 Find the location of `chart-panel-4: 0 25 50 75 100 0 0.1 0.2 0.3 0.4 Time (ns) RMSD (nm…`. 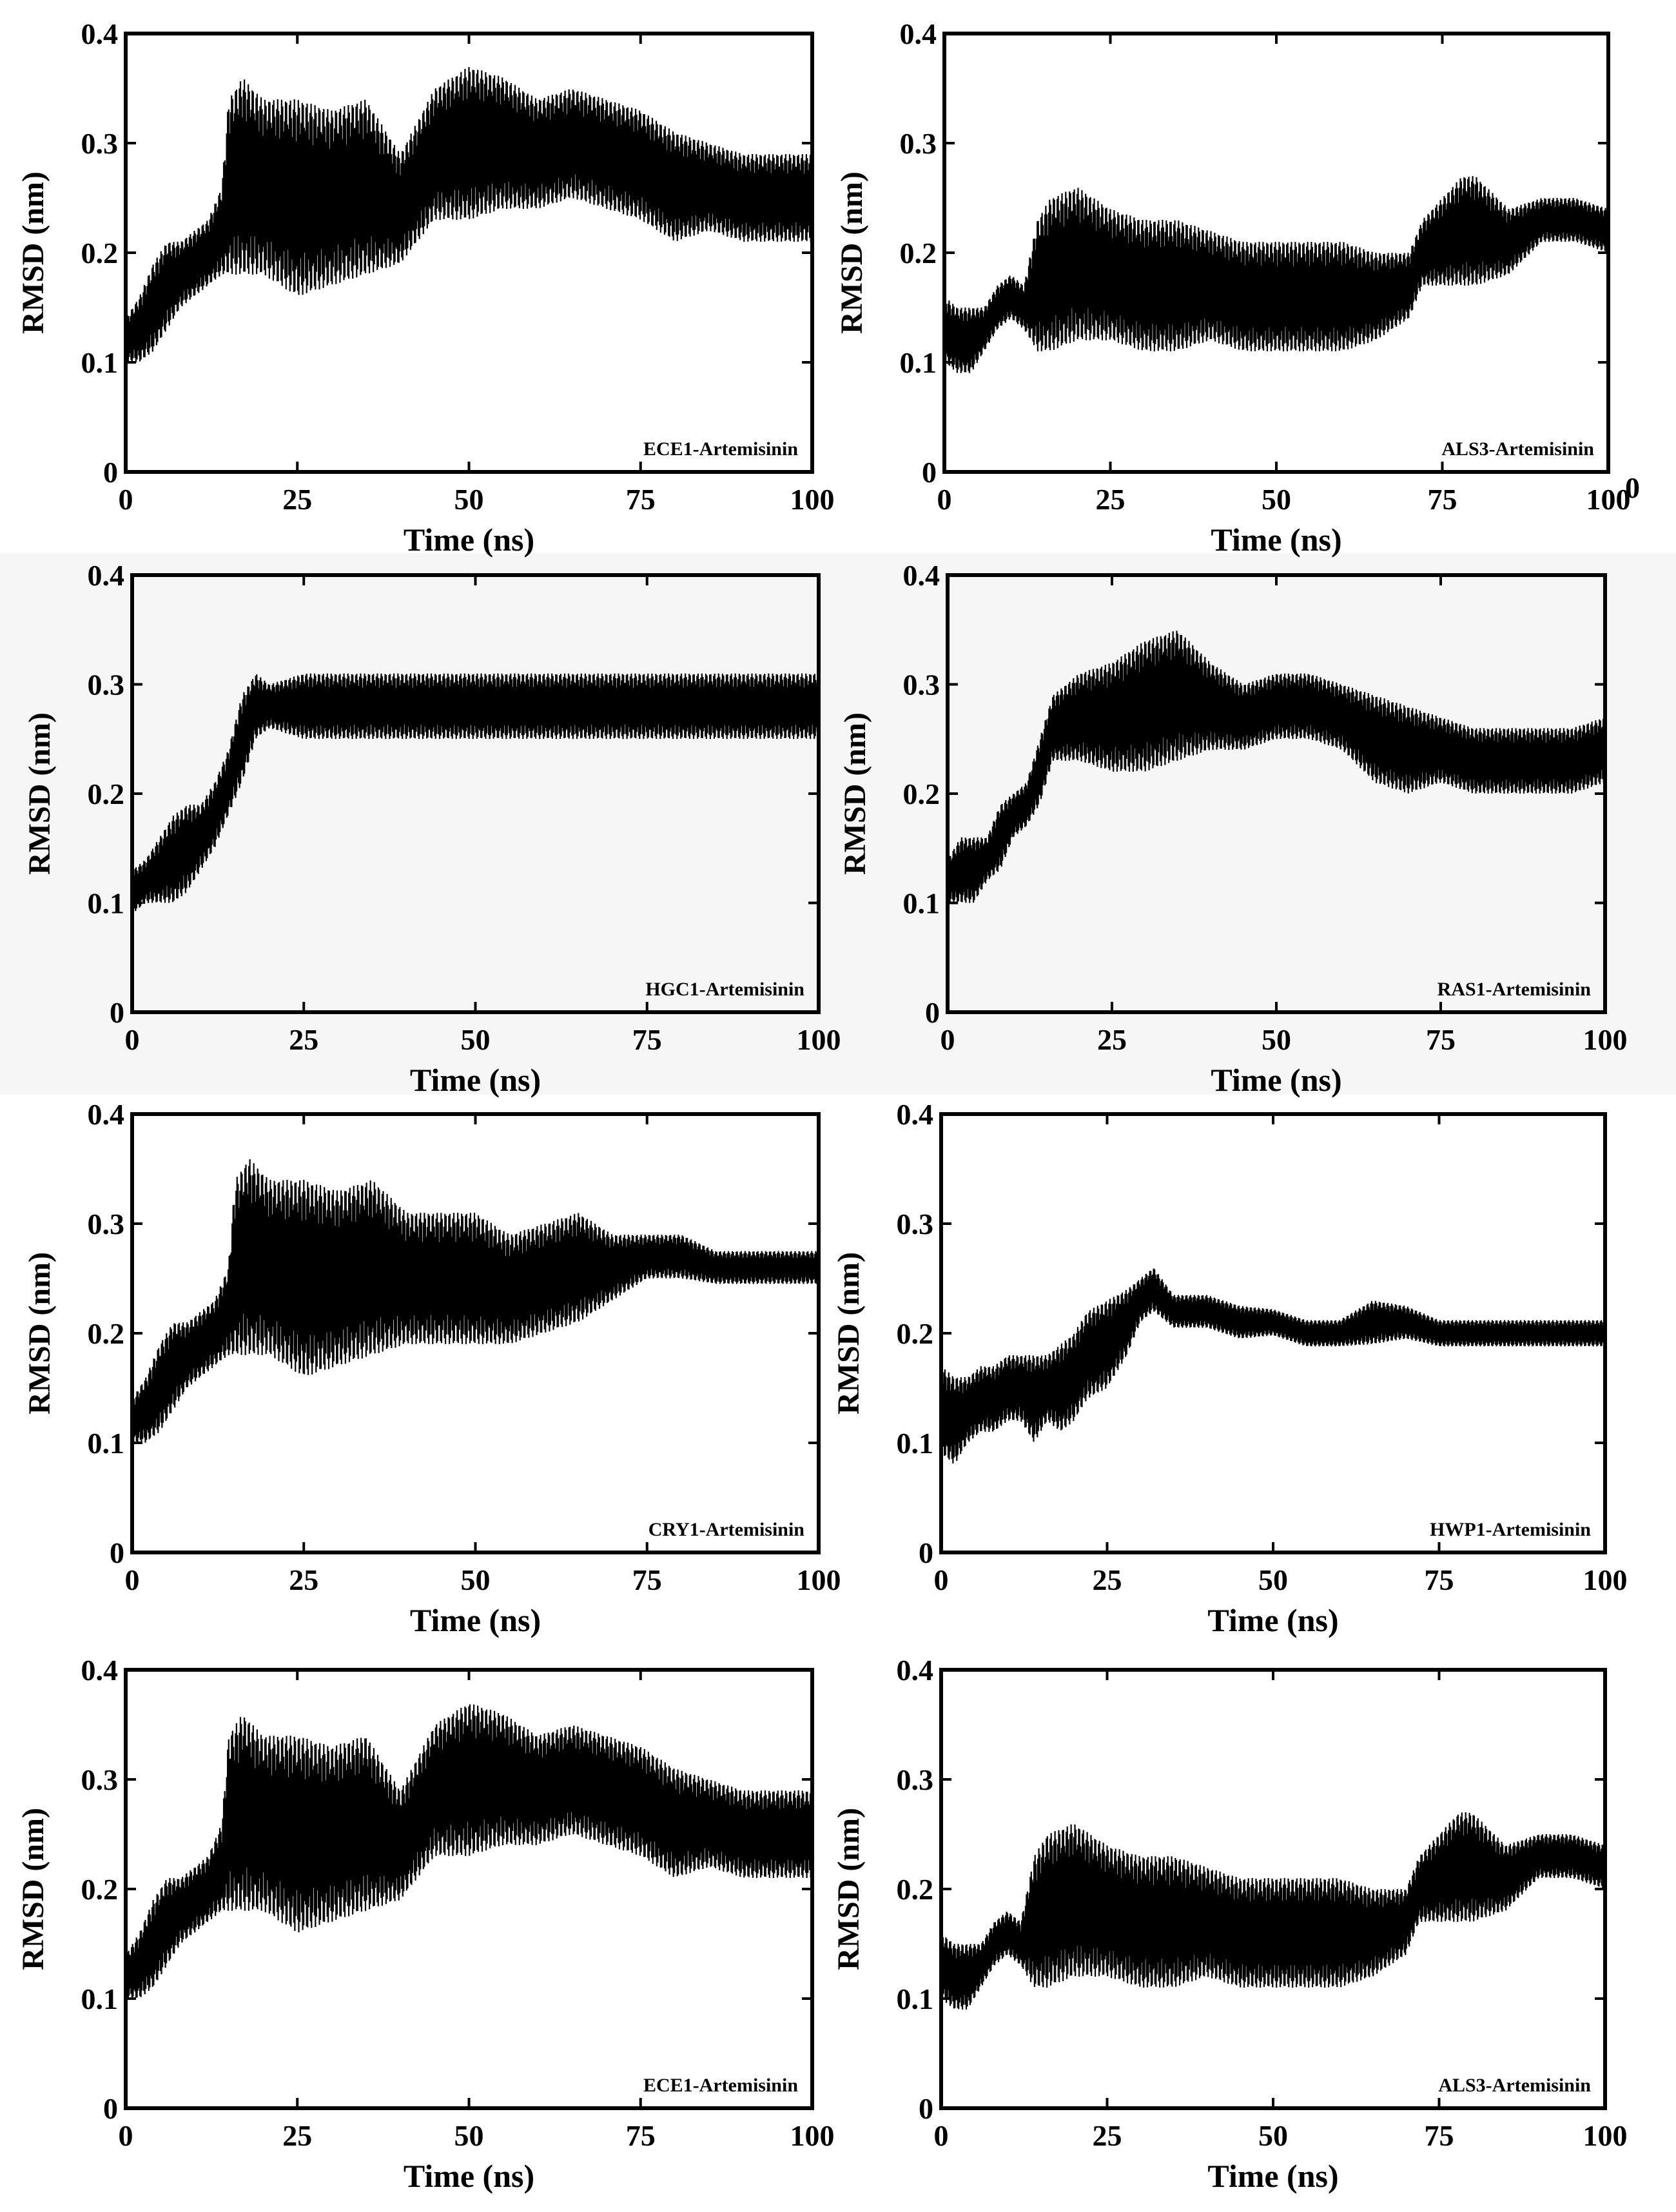

chart-panel-4: 0 25 50 75 100 0 0.1 0.2 0.3 0.4 Time (ns) RMSD (nm… is located at coordinates (1233, 828).